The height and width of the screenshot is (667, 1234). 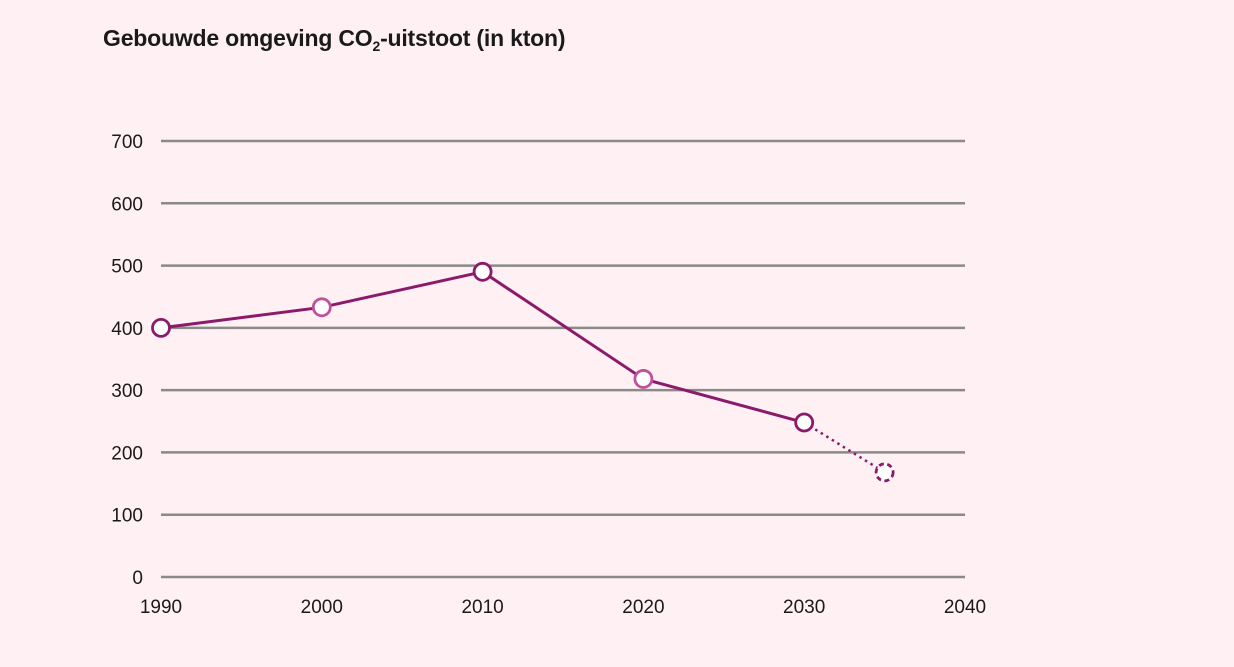 What do you see at coordinates (127, 267) in the screenshot?
I see `y-tick-label: 500` at bounding box center [127, 267].